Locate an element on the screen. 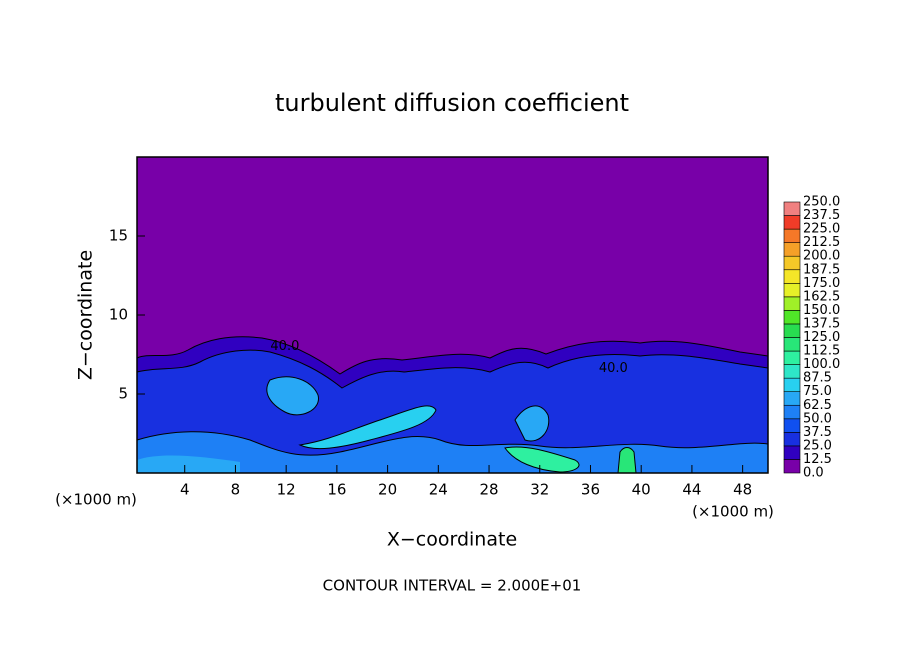 The image size is (904, 658). colorbar-label: 250.0 is located at coordinates (821, 202).